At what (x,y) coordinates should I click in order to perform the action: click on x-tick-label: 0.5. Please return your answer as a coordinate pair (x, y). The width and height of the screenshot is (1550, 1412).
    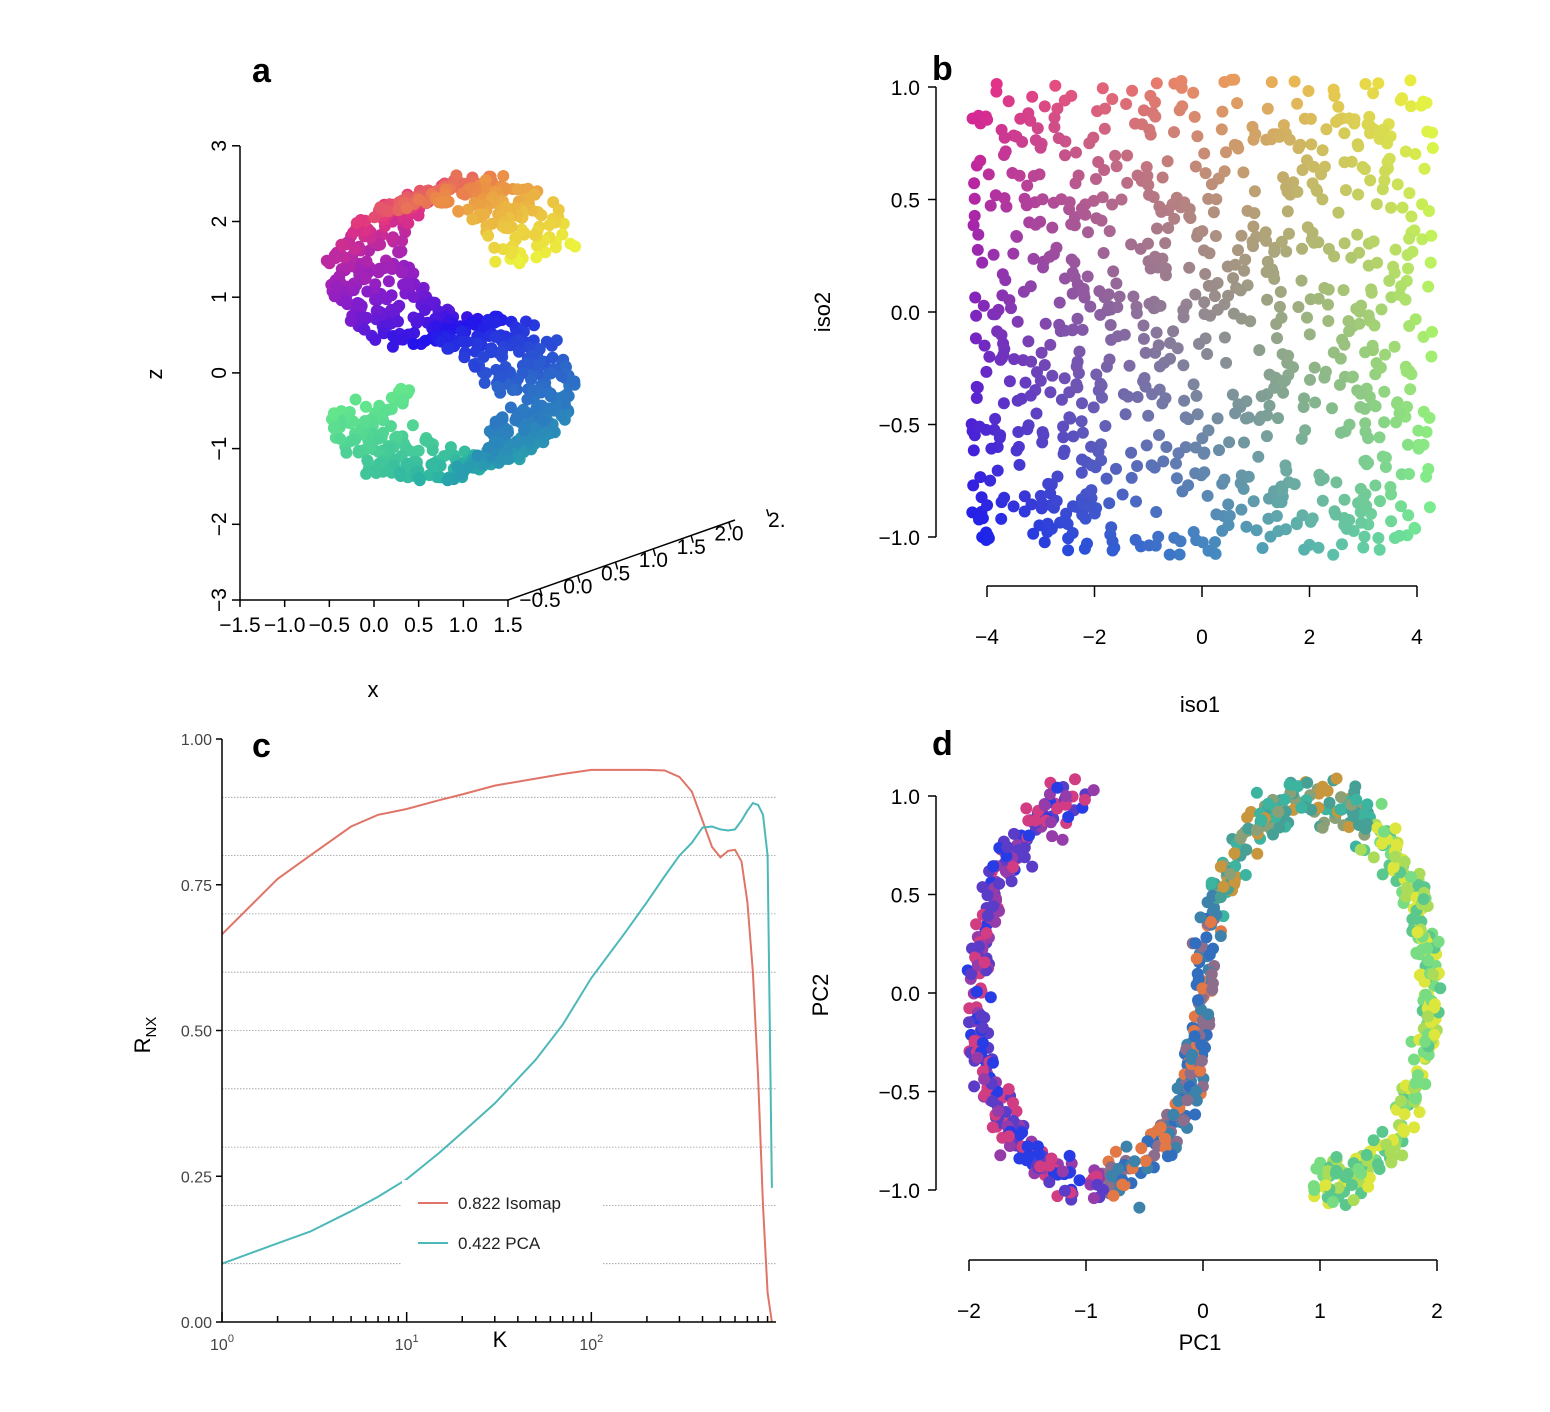
    Looking at the image, I should click on (418, 625).